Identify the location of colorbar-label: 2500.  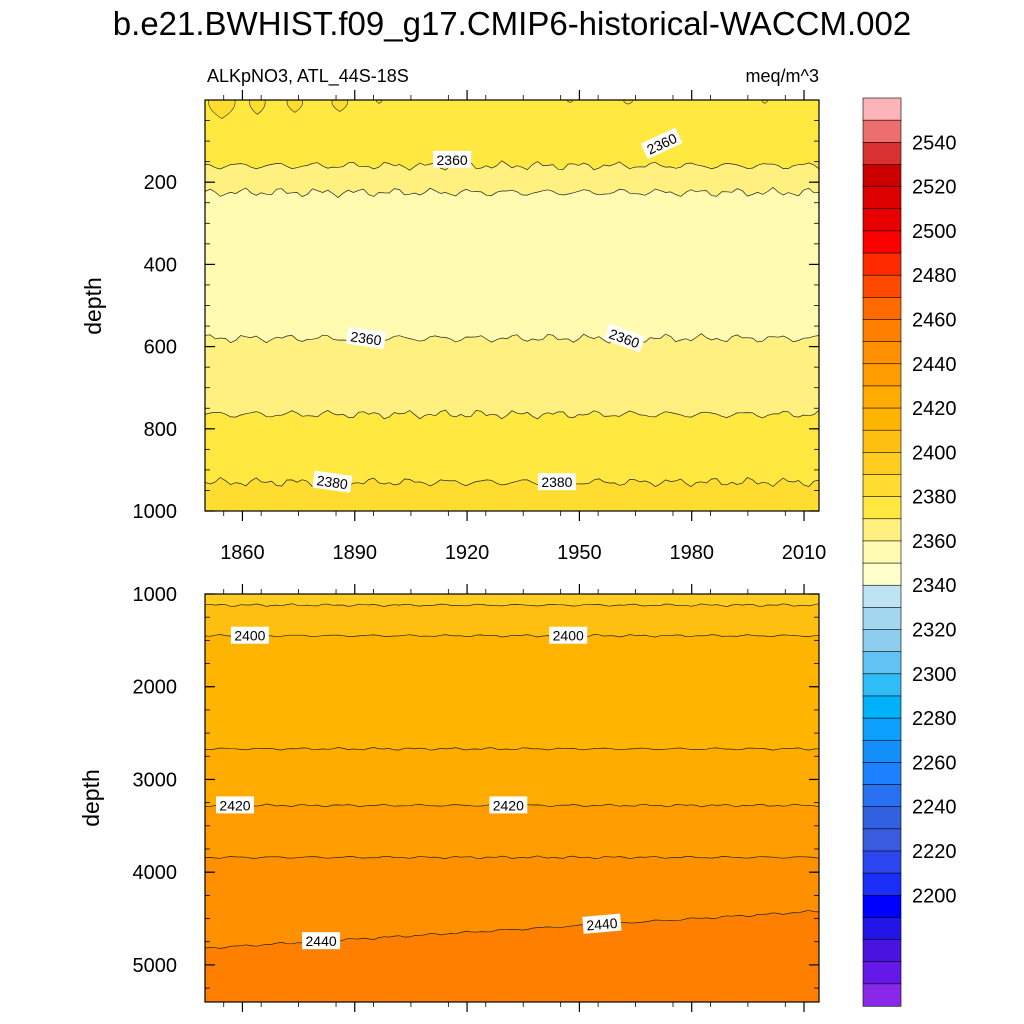
(934, 232).